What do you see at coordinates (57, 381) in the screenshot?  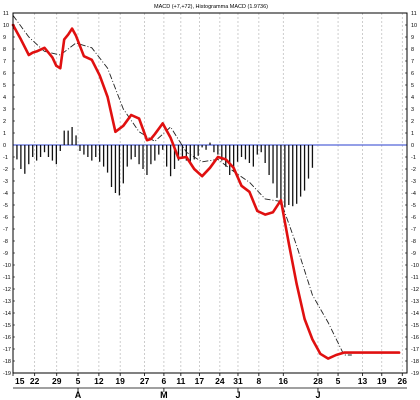 I see `x-tick-label: 29` at bounding box center [57, 381].